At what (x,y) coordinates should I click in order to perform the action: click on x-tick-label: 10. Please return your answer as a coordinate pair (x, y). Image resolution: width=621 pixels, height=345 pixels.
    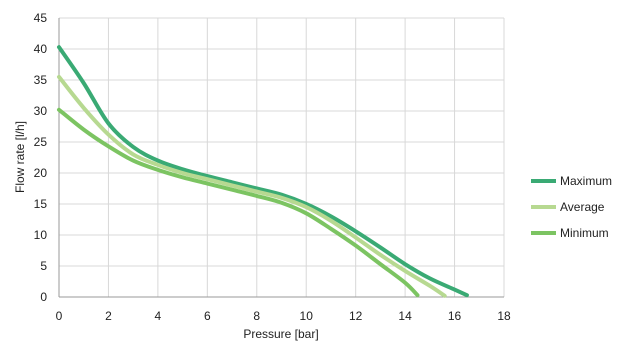
    Looking at the image, I should click on (307, 316).